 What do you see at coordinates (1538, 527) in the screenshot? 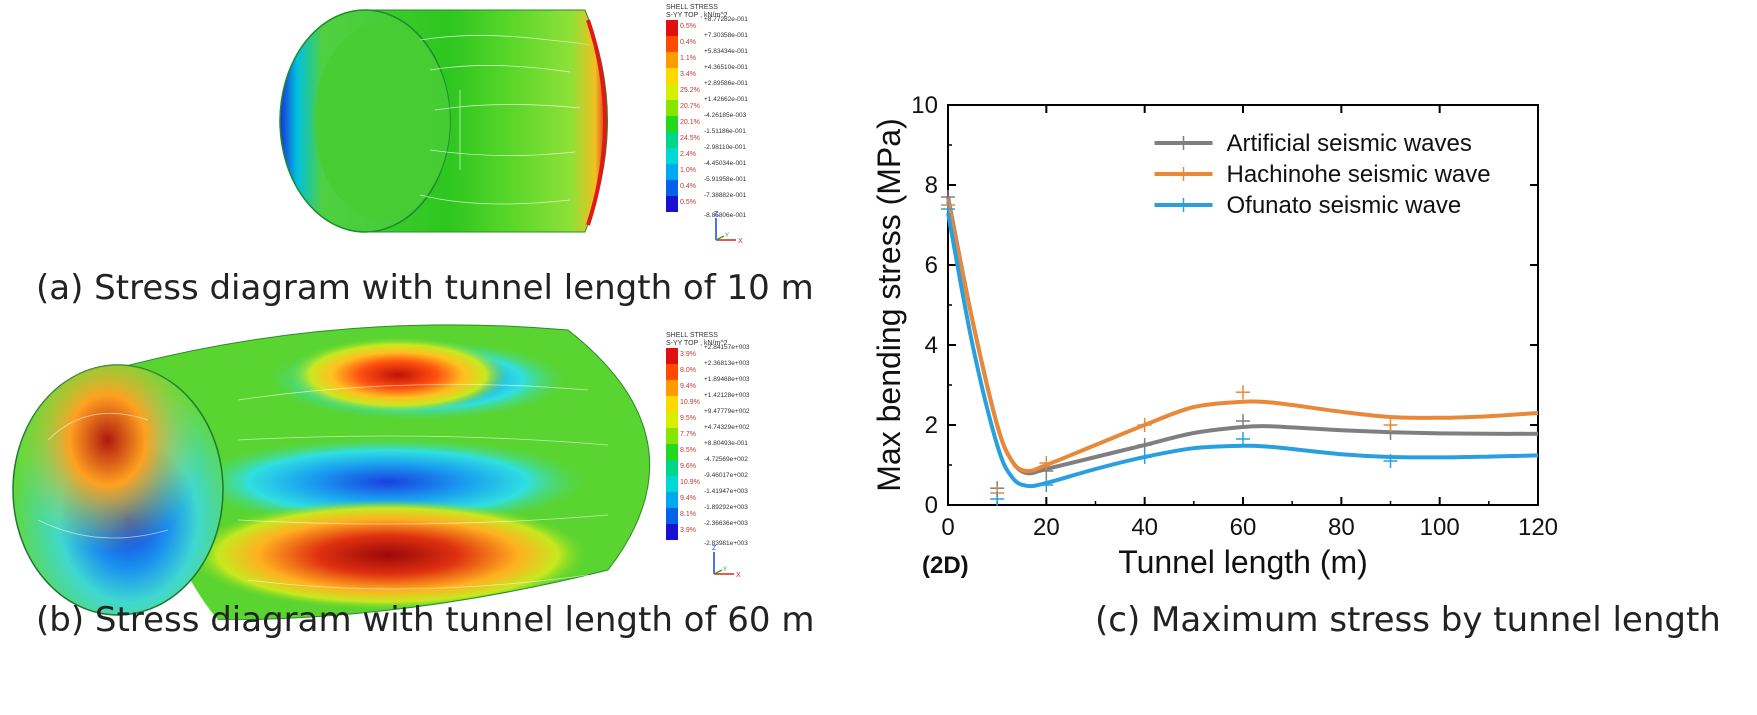
I see `x-tick-label: 120` at bounding box center [1538, 527].